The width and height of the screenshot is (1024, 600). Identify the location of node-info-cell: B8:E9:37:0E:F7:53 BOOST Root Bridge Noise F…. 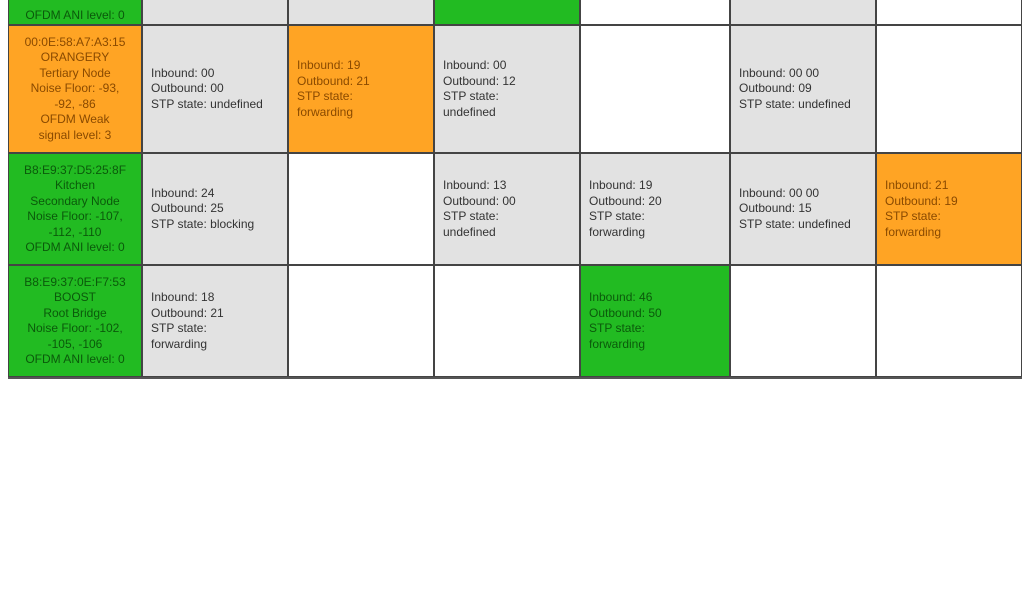
(75, 321).